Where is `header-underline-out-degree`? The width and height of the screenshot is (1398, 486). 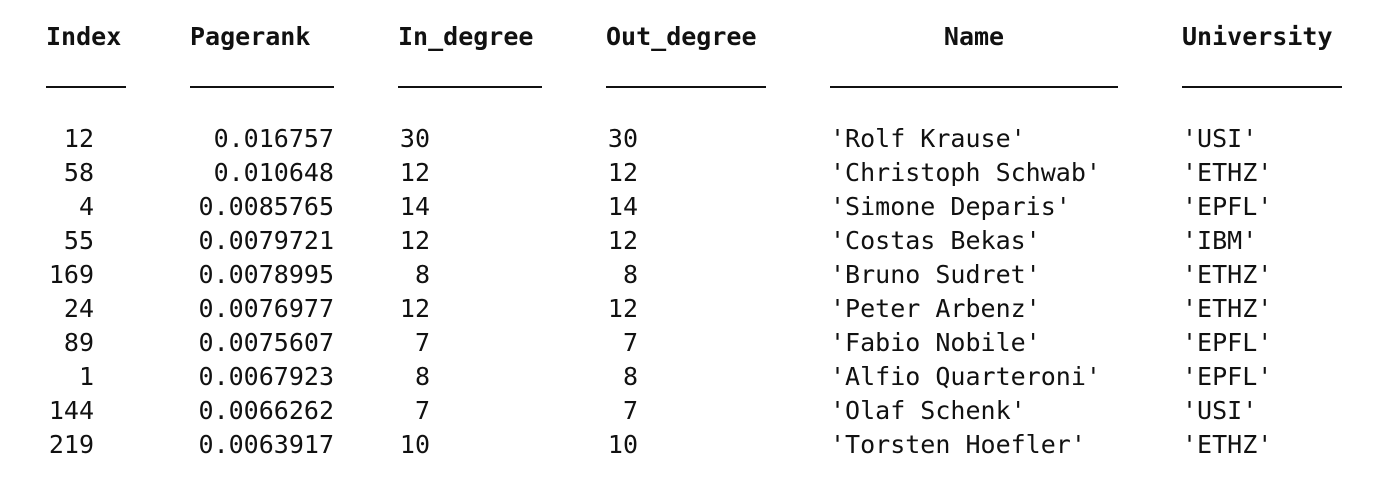 header-underline-out-degree is located at coordinates (686, 87).